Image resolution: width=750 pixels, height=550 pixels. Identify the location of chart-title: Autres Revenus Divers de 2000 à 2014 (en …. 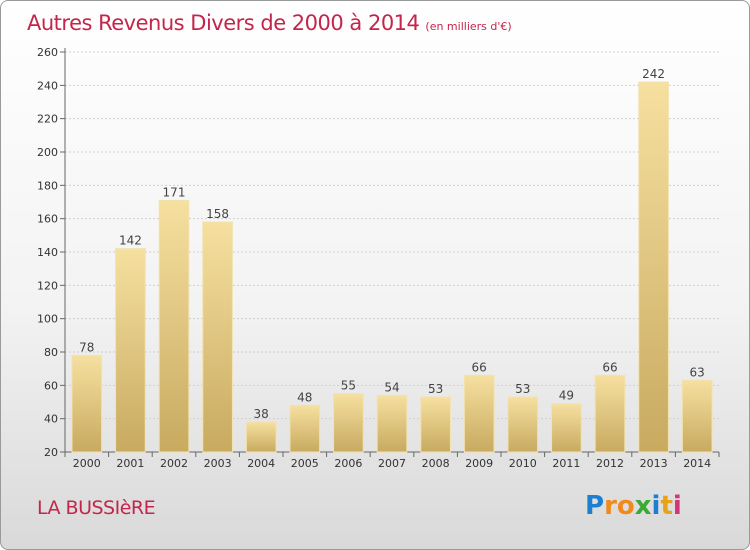
(269, 23).